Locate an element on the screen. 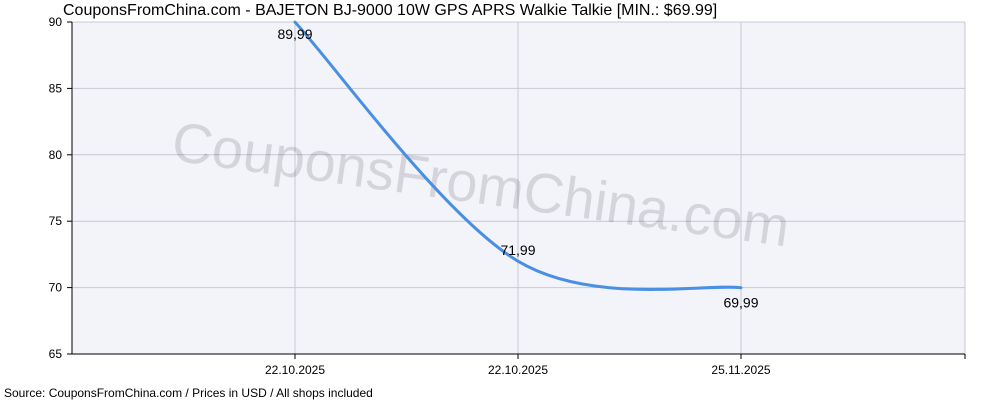 The width and height of the screenshot is (1000, 400). y-tick-label: 90 is located at coordinates (56, 22).